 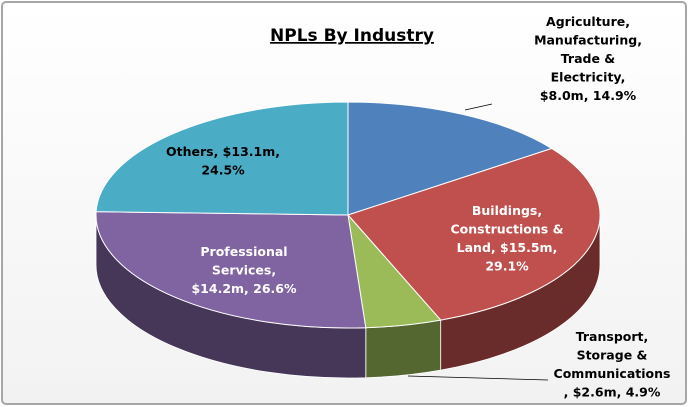 I want to click on data-label-line: Constructions &, so click(x=507, y=228).